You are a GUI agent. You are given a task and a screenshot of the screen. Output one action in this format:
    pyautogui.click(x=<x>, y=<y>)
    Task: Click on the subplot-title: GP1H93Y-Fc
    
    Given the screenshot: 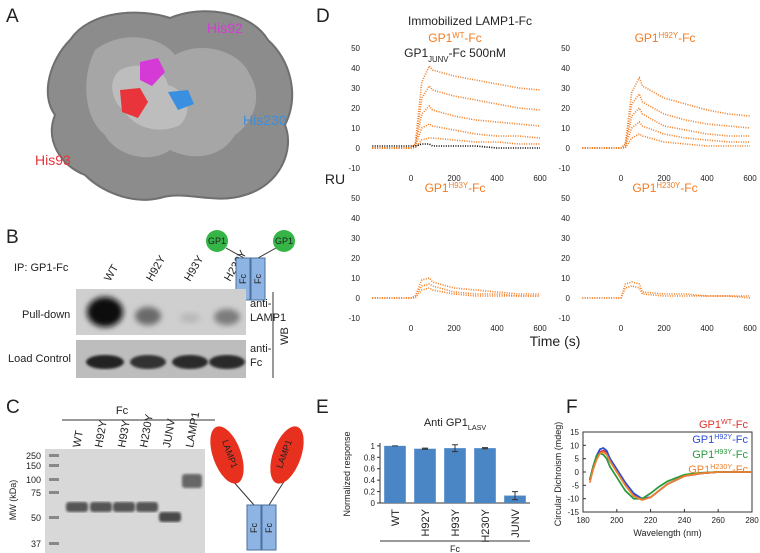 What is the action you would take?
    pyautogui.click(x=455, y=188)
    